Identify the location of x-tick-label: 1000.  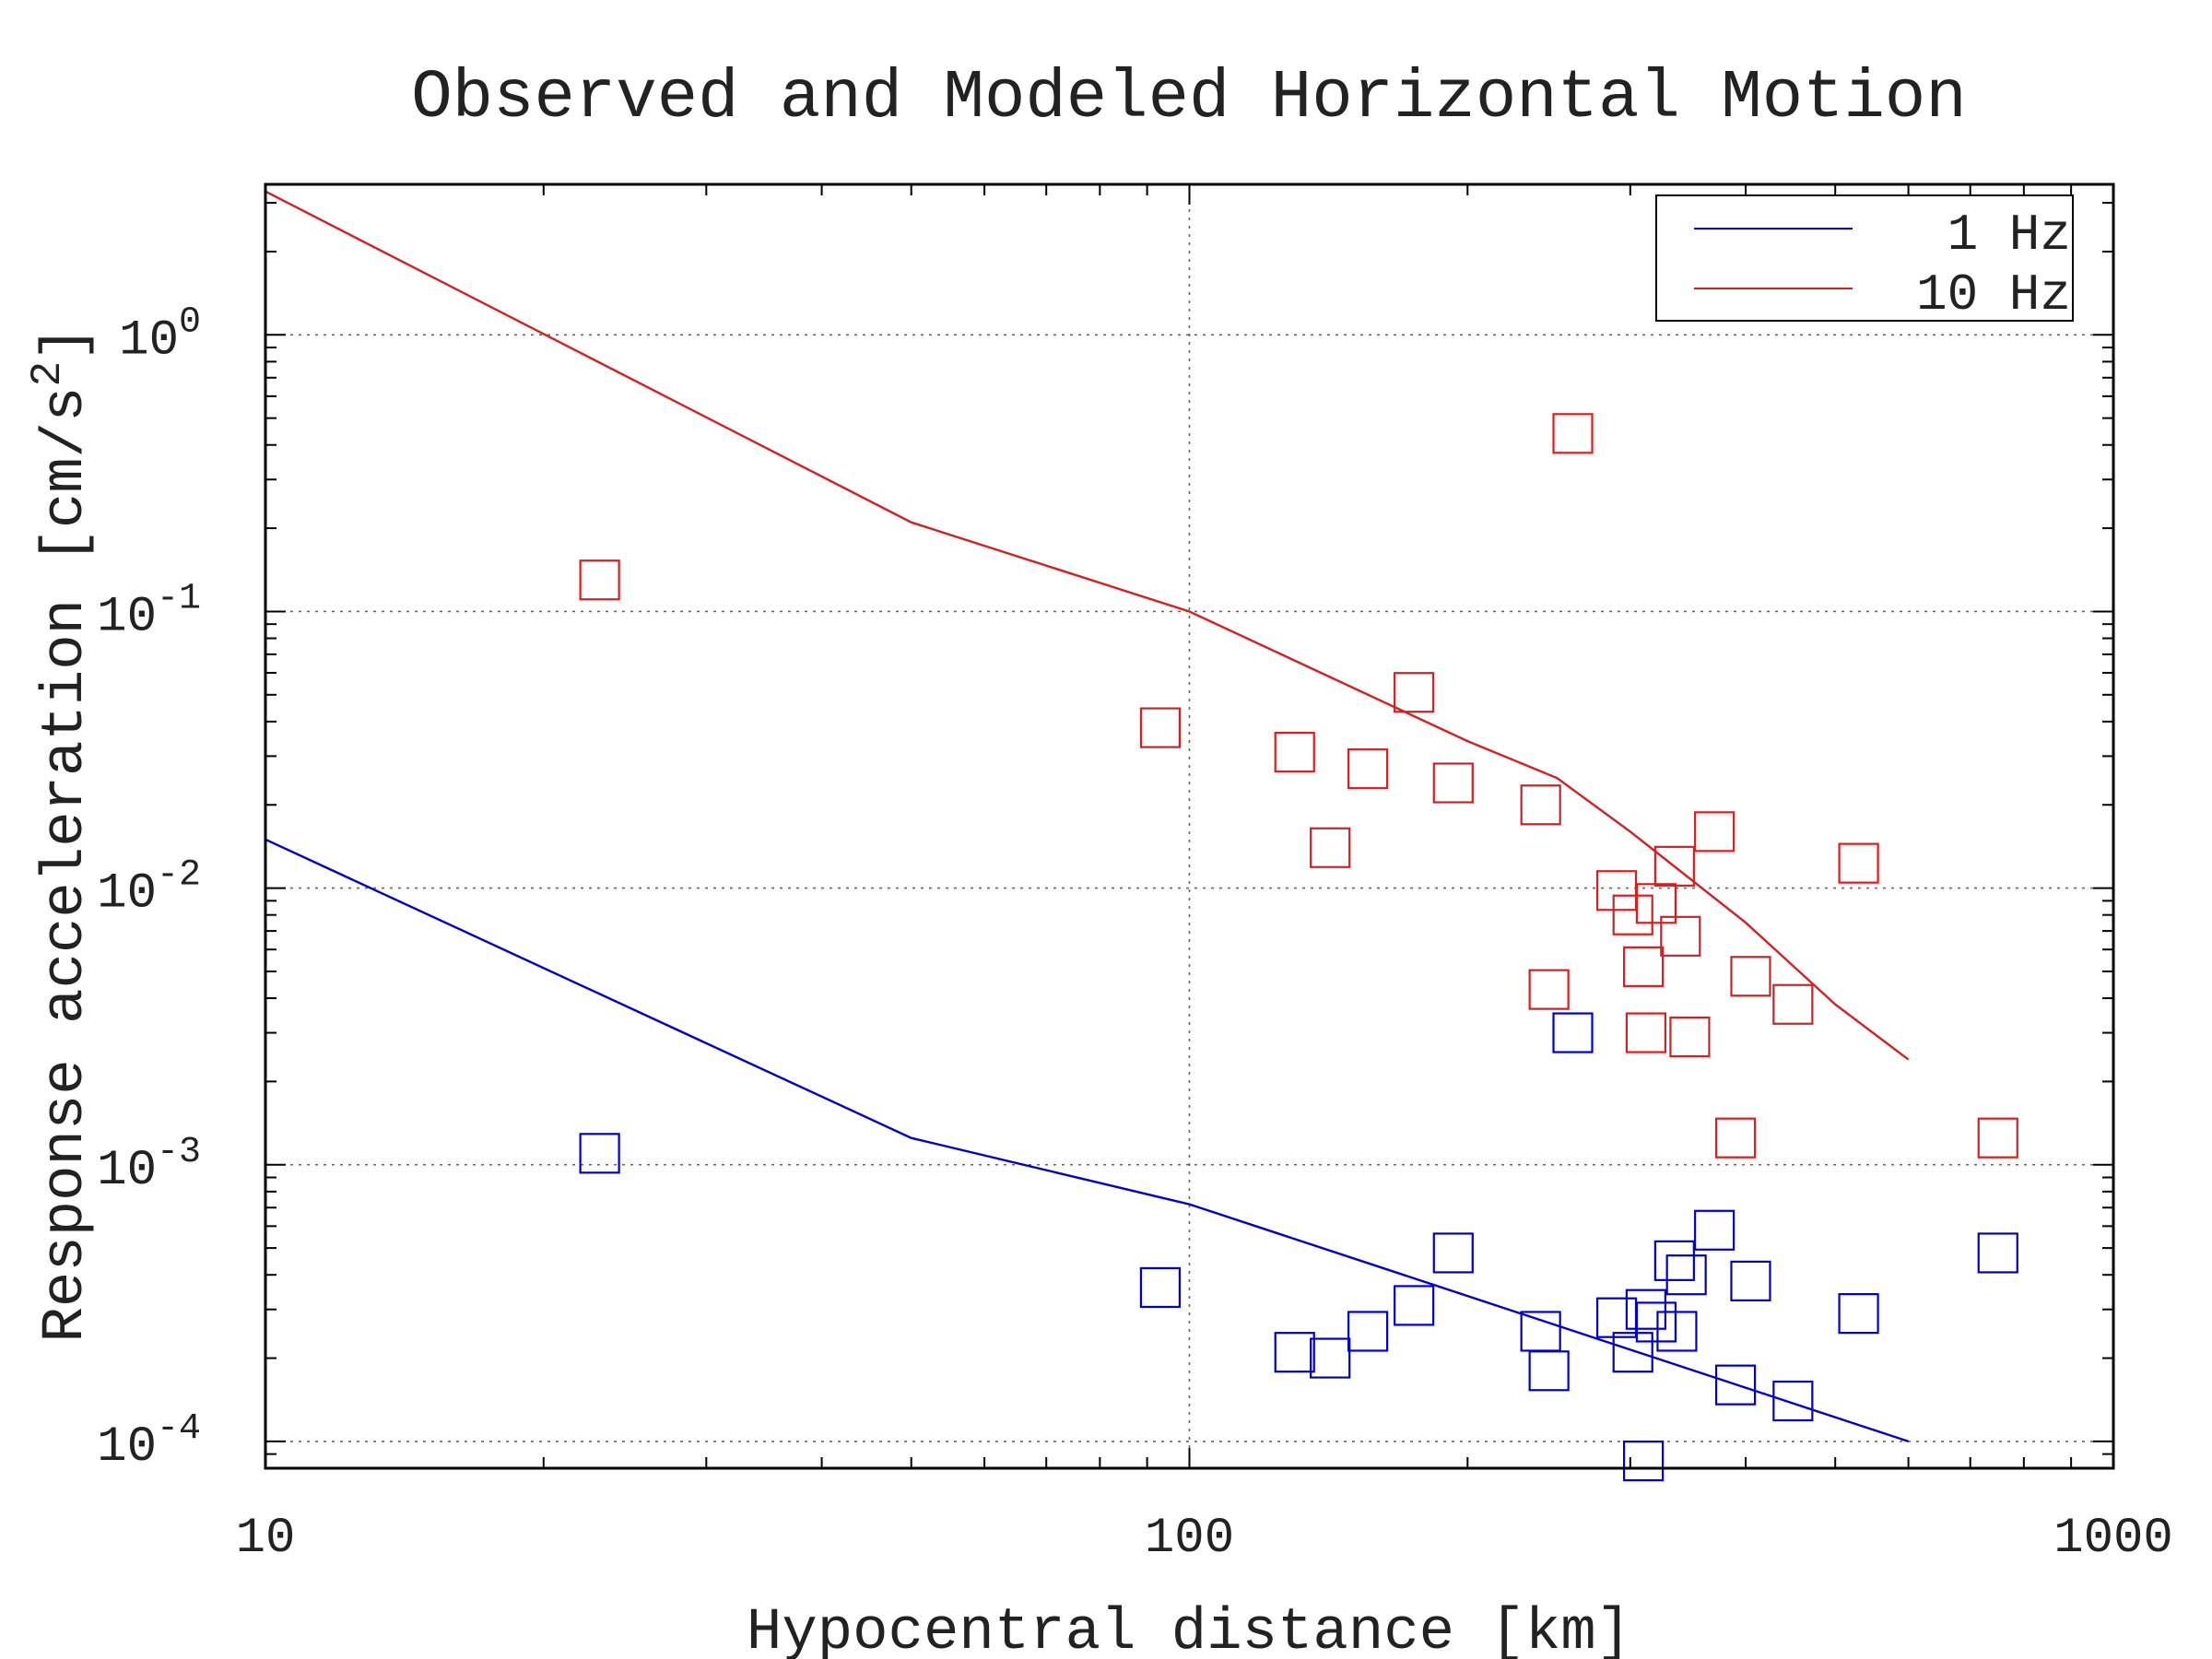
(2113, 1539).